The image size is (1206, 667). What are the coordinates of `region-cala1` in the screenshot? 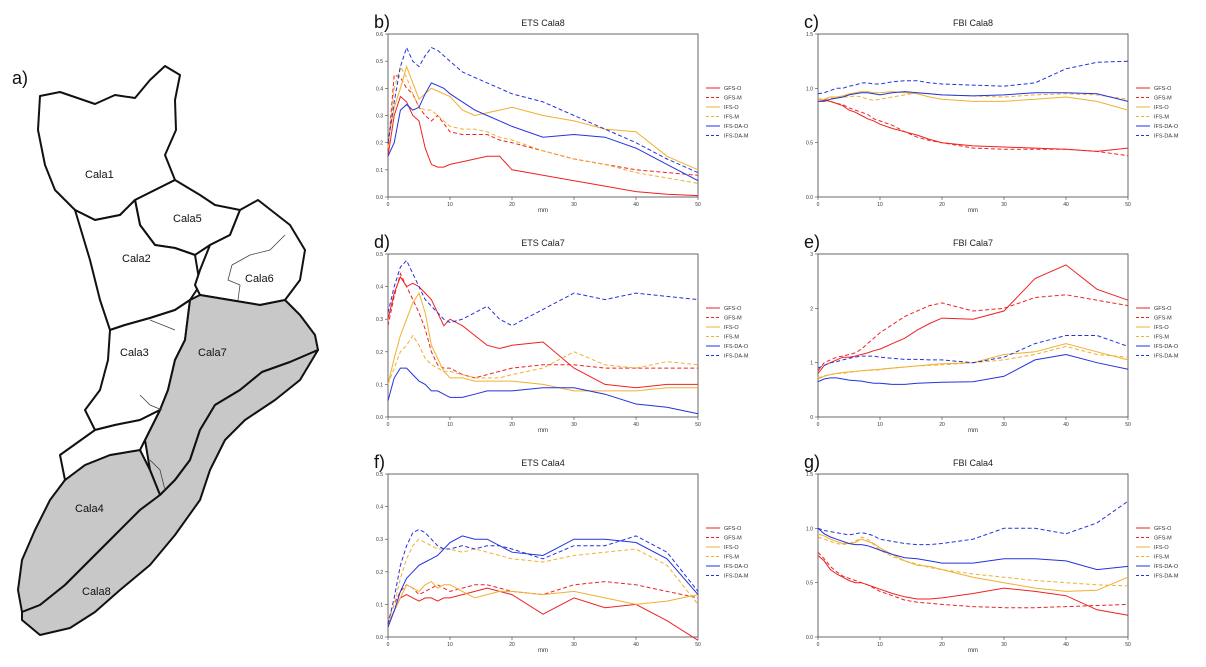 It's located at (109, 143).